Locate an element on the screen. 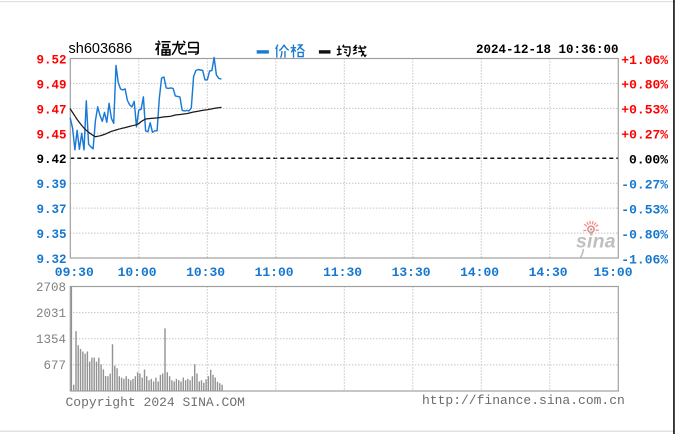  svg-text: +0.27% is located at coordinates (644, 135).